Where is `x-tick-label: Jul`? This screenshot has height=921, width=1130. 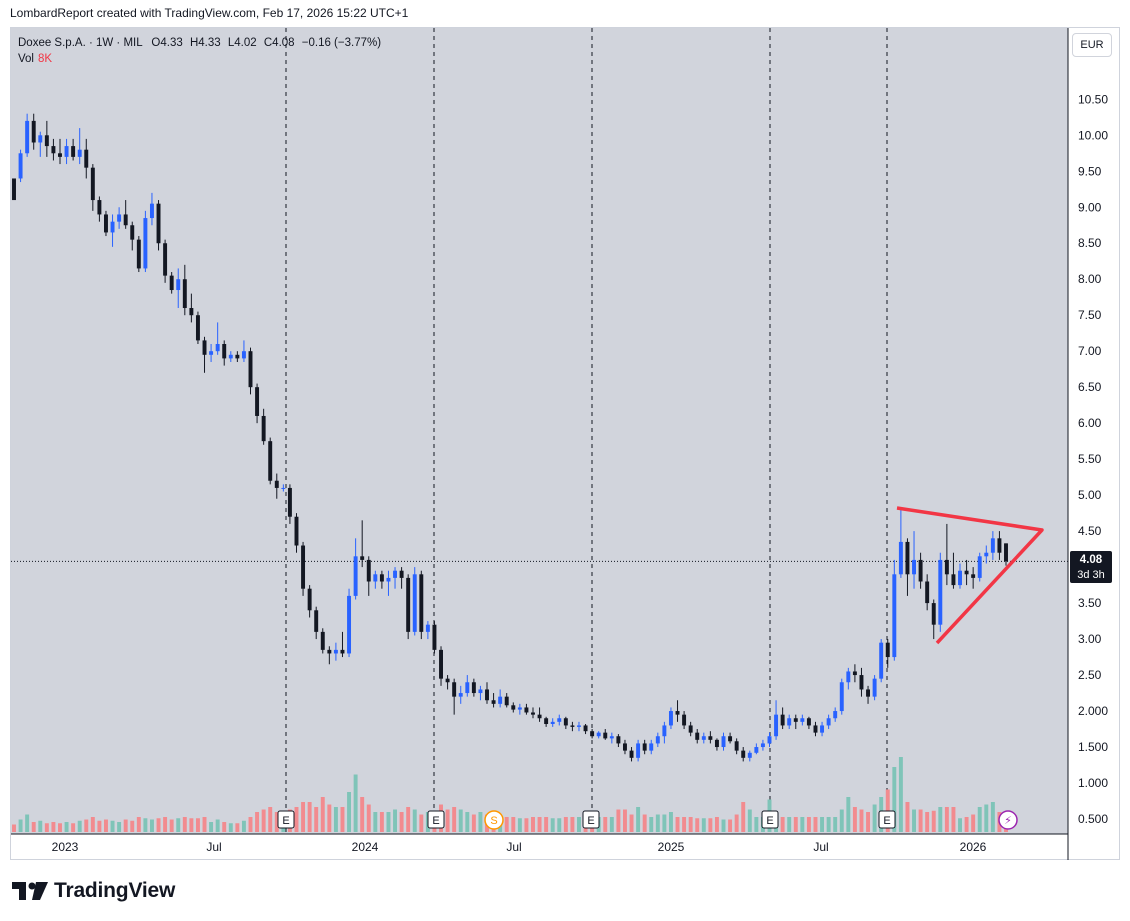 x-tick-label: Jul is located at coordinates (820, 847).